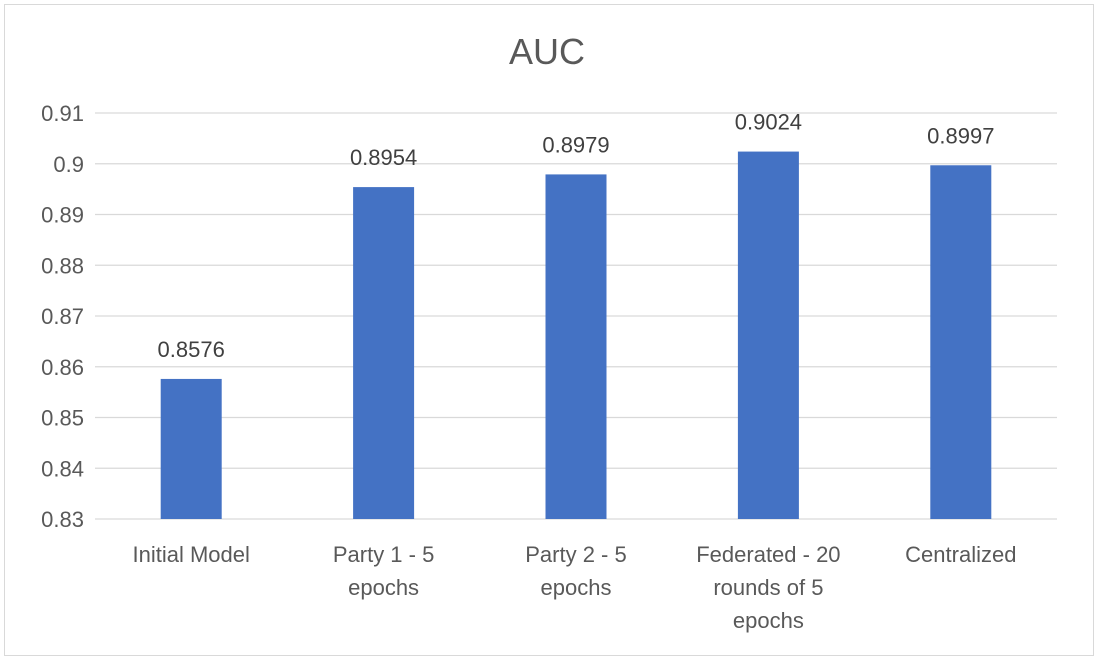 The height and width of the screenshot is (667, 1100). Describe the element at coordinates (191, 349) in the screenshot. I see `data-label: 0.8576` at that location.